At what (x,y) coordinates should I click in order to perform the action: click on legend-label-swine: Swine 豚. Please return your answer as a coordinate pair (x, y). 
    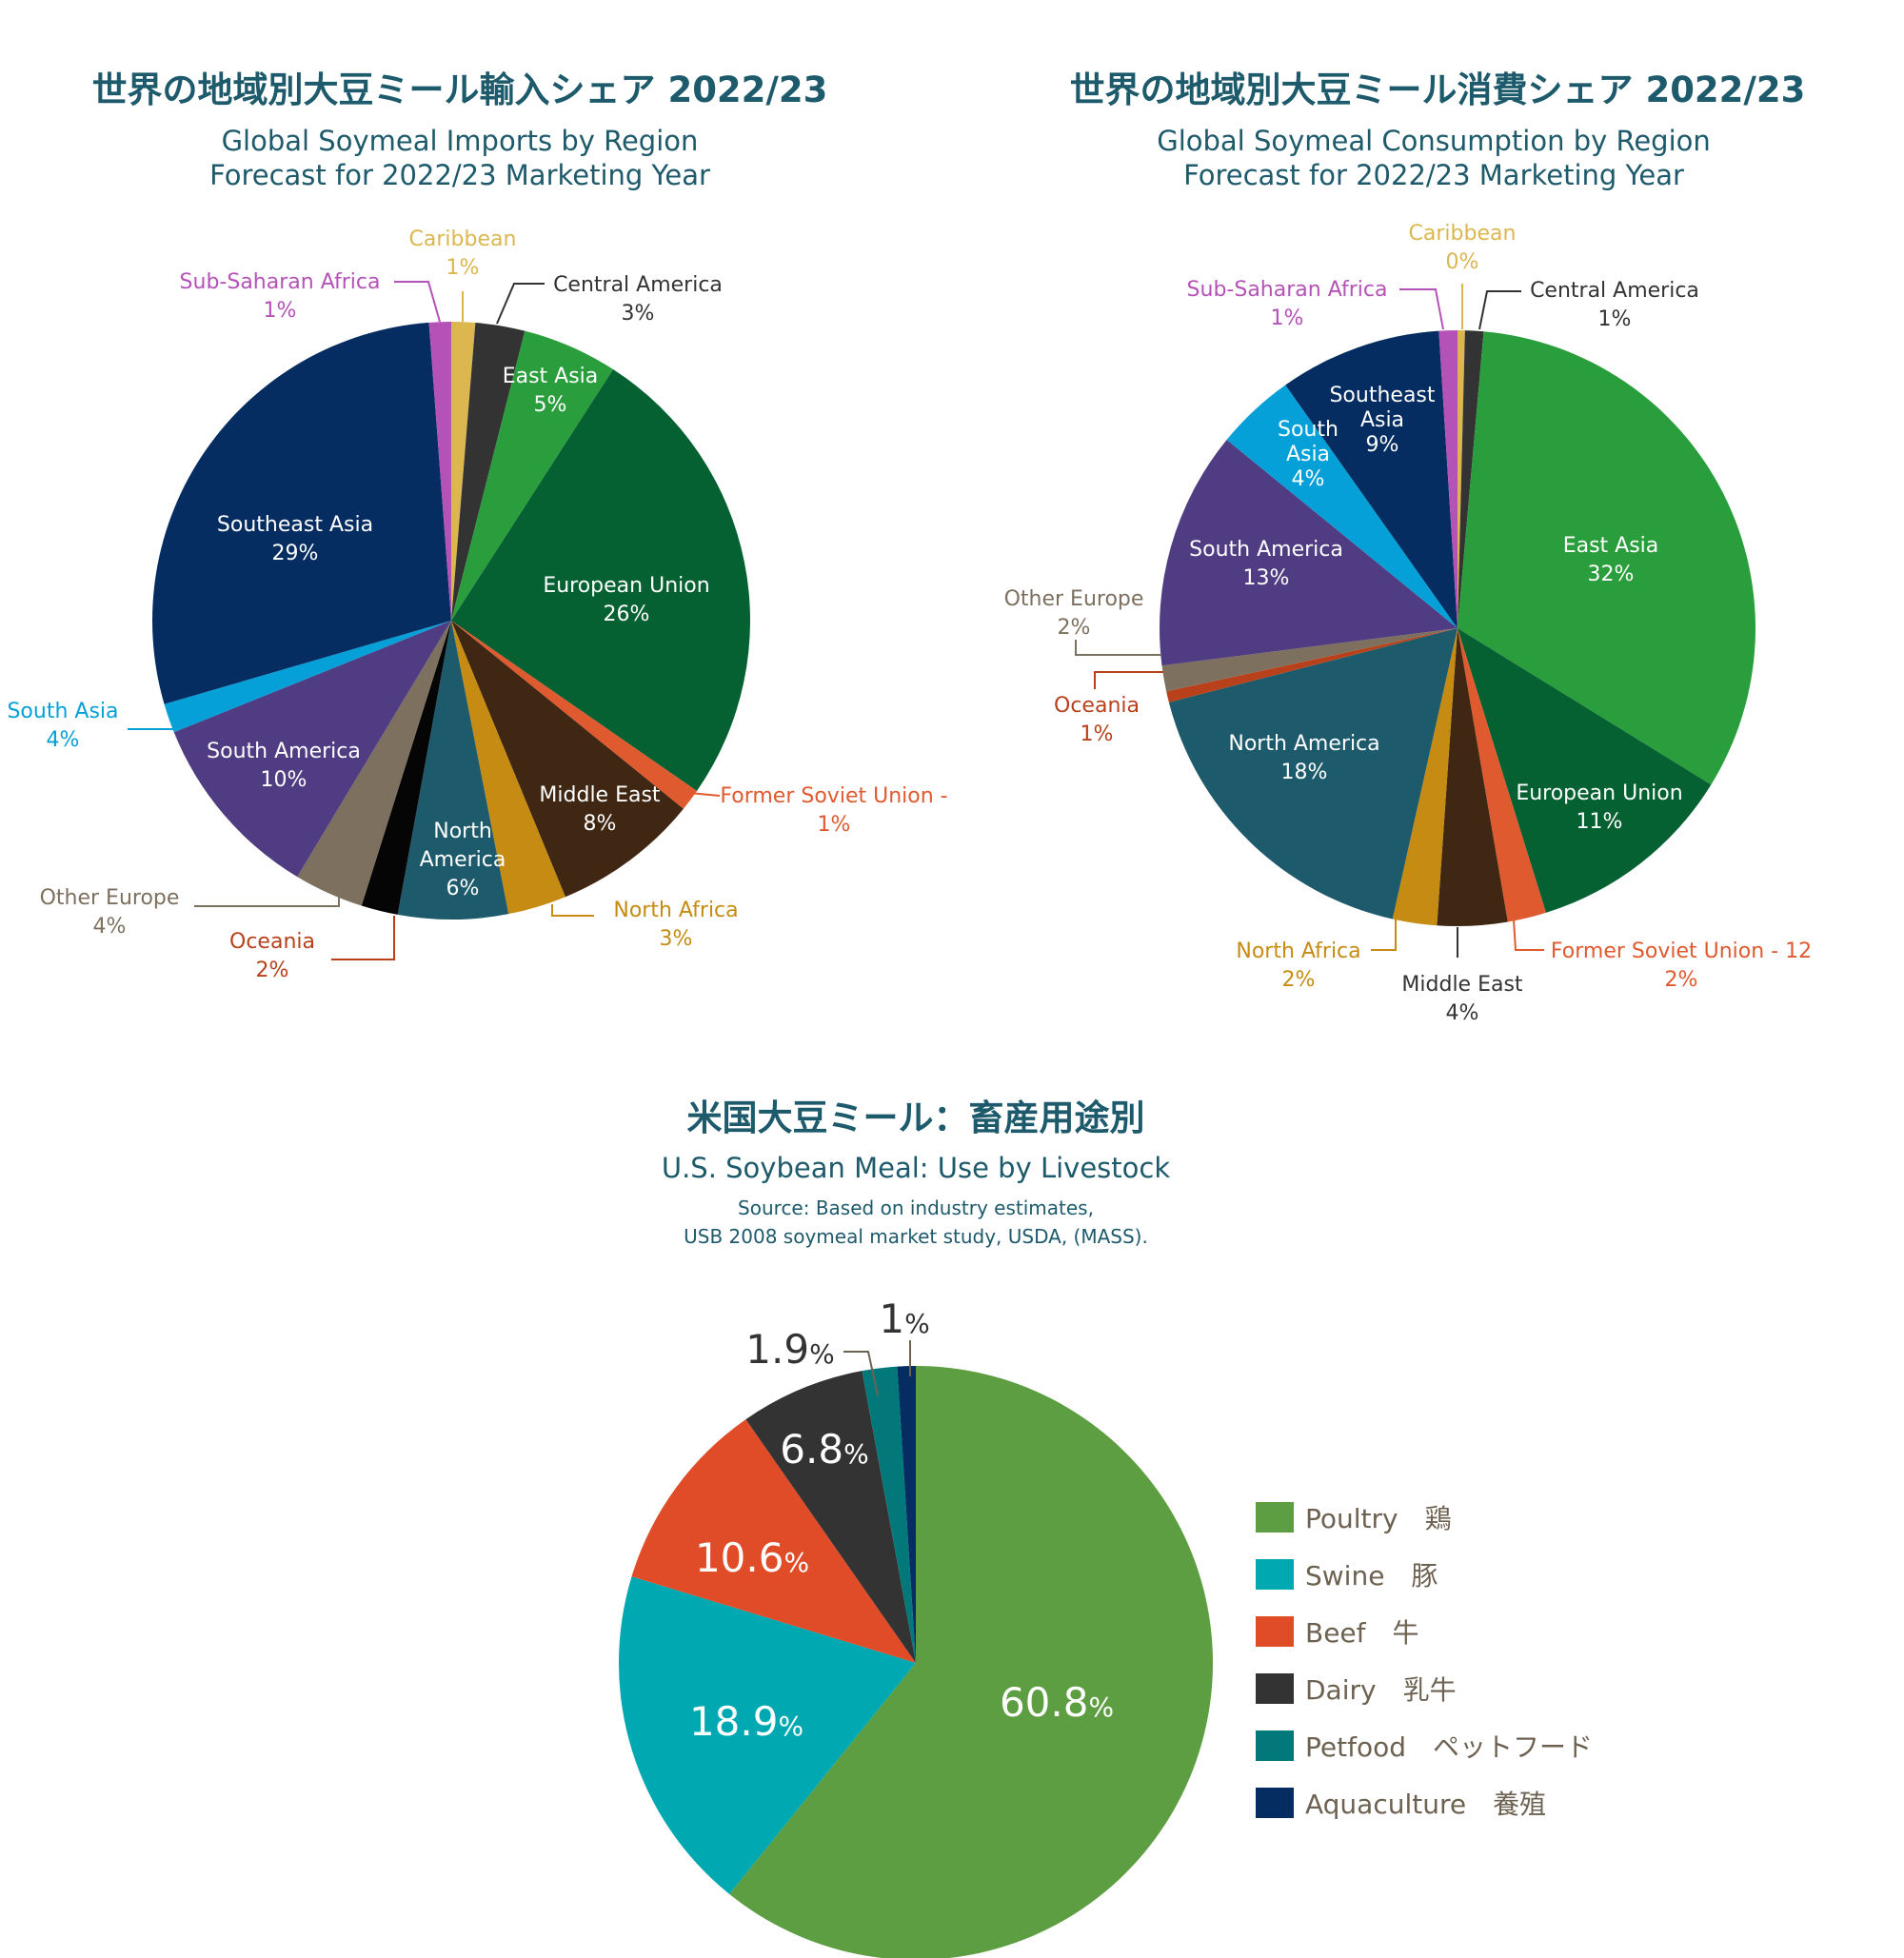
    Looking at the image, I should click on (1371, 1576).